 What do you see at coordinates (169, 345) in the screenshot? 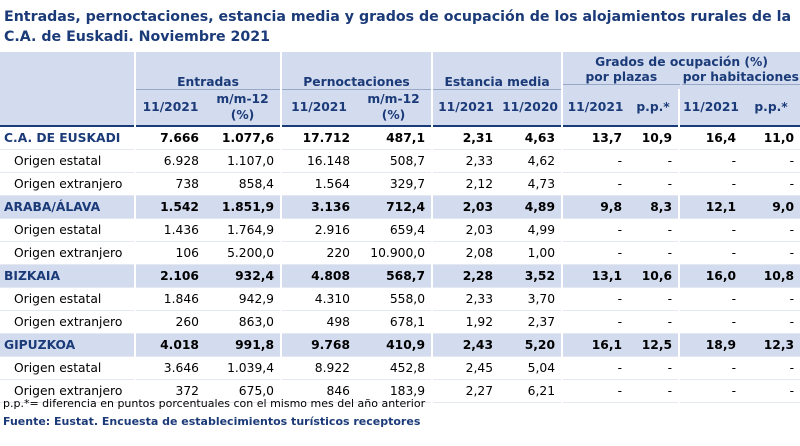
I see `cell-value: 4.018` at bounding box center [169, 345].